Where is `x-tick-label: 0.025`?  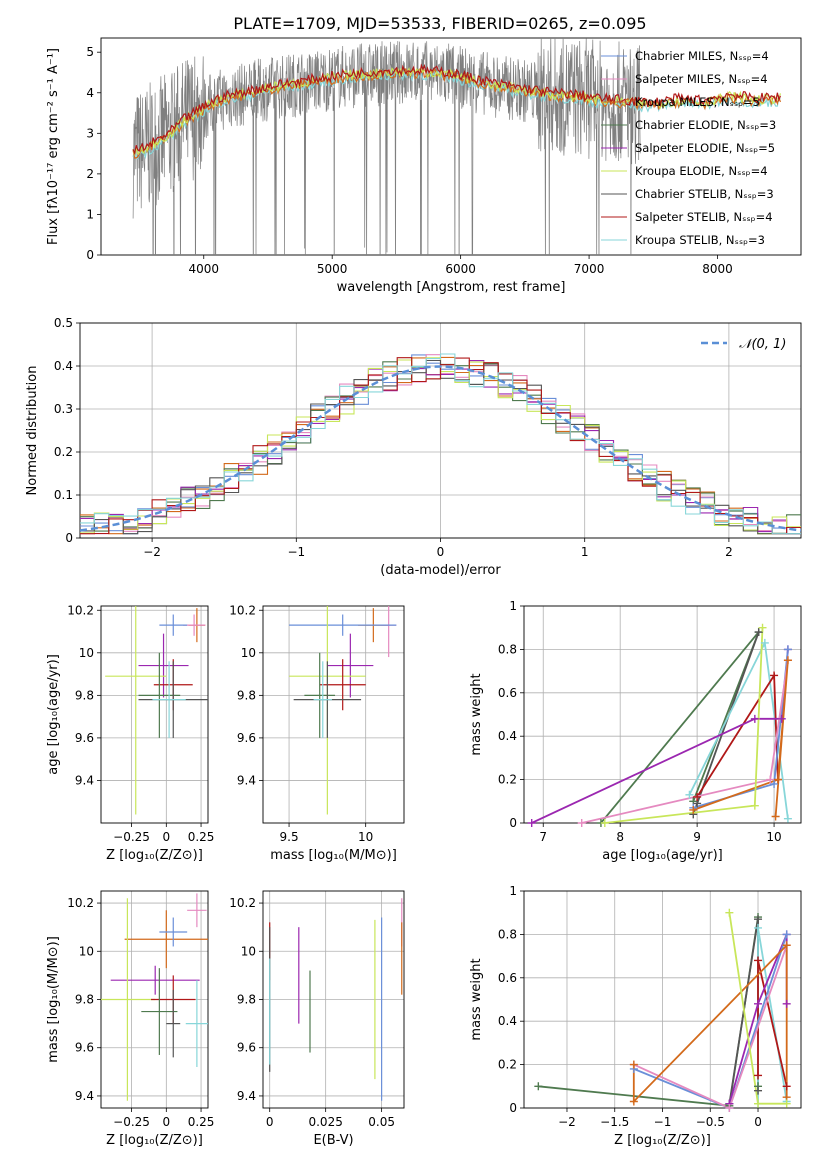
x-tick-label: 0.025 is located at coordinates (325, 1122).